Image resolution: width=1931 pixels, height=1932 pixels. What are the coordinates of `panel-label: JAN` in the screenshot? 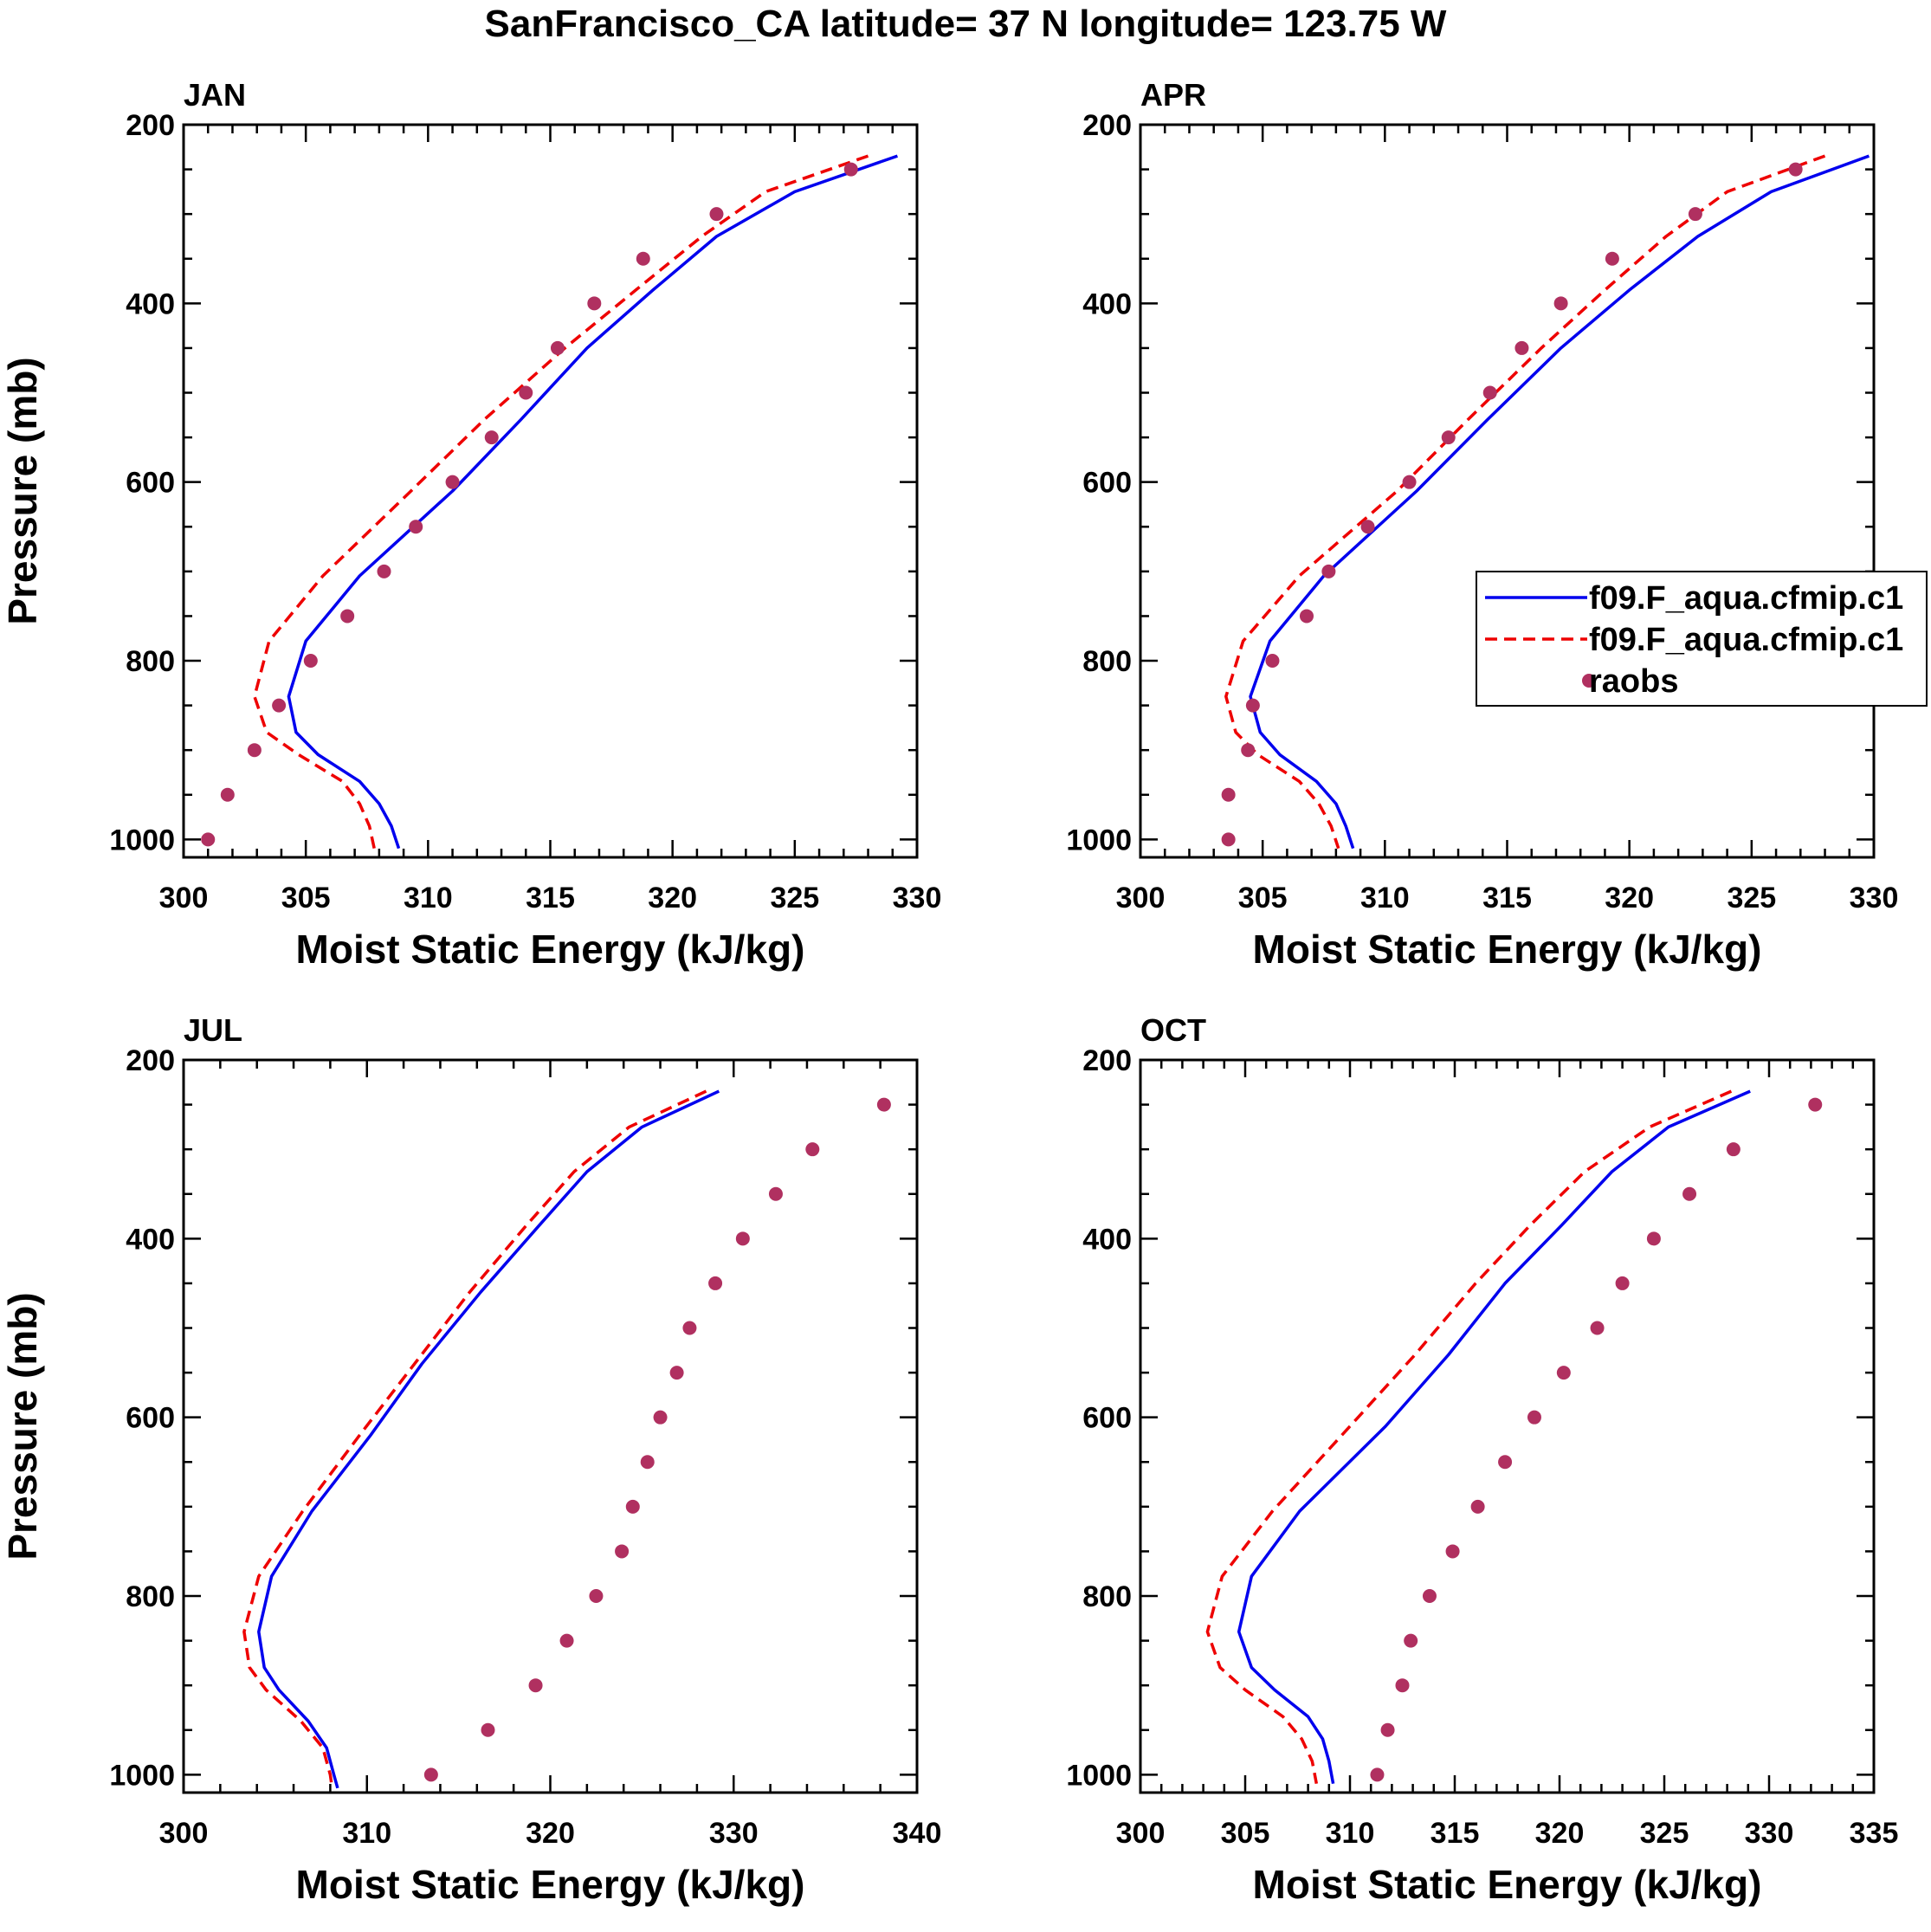 It's located at (215, 95).